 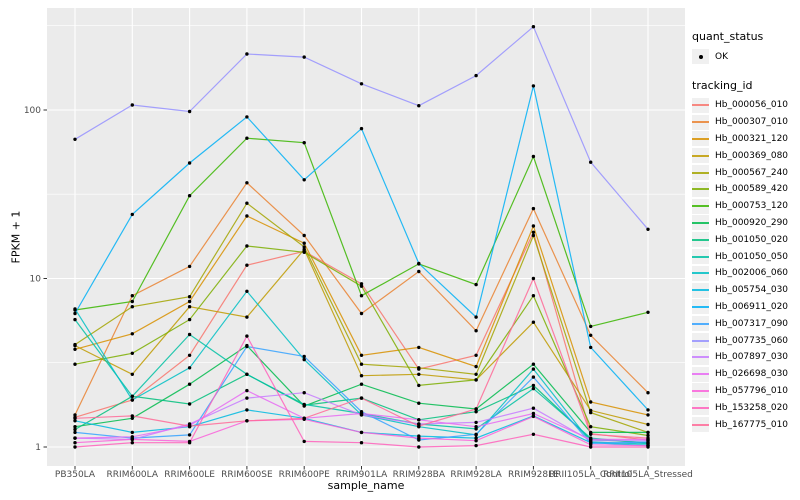 What do you see at coordinates (32, 111) in the screenshot?
I see `svg-text: 100` at bounding box center [32, 111].